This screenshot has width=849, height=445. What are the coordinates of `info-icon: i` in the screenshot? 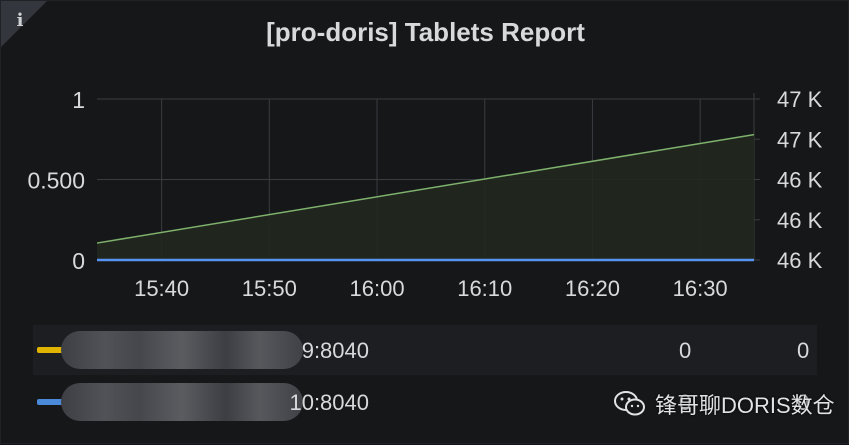 It's located at (20, 20).